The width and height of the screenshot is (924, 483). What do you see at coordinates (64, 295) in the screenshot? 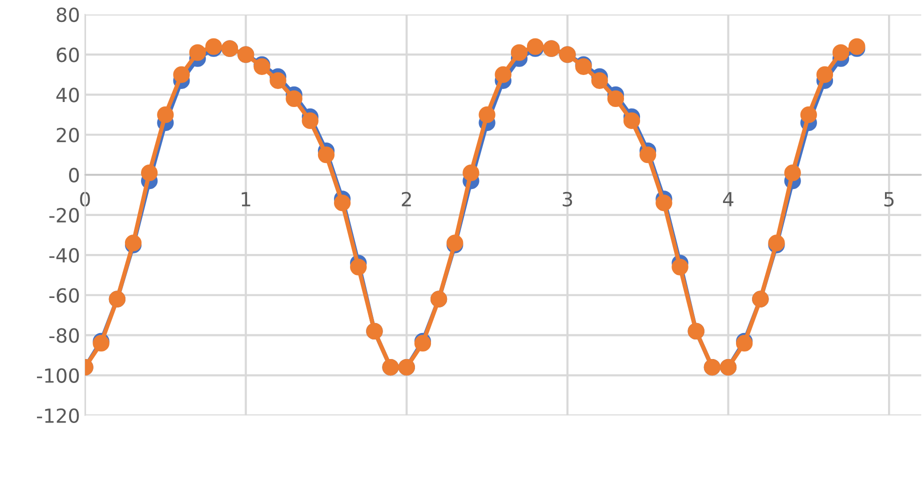
I see `y-tick-label: -60` at bounding box center [64, 295].